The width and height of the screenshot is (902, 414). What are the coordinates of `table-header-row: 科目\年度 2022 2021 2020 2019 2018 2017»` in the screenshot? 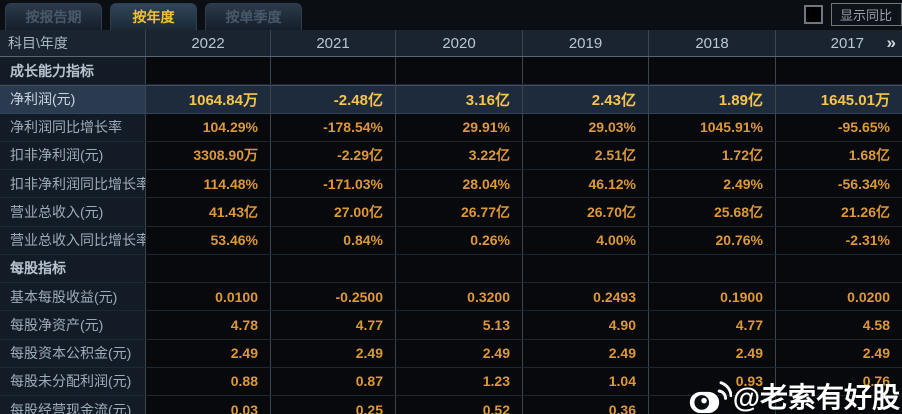 It's located at (451, 43).